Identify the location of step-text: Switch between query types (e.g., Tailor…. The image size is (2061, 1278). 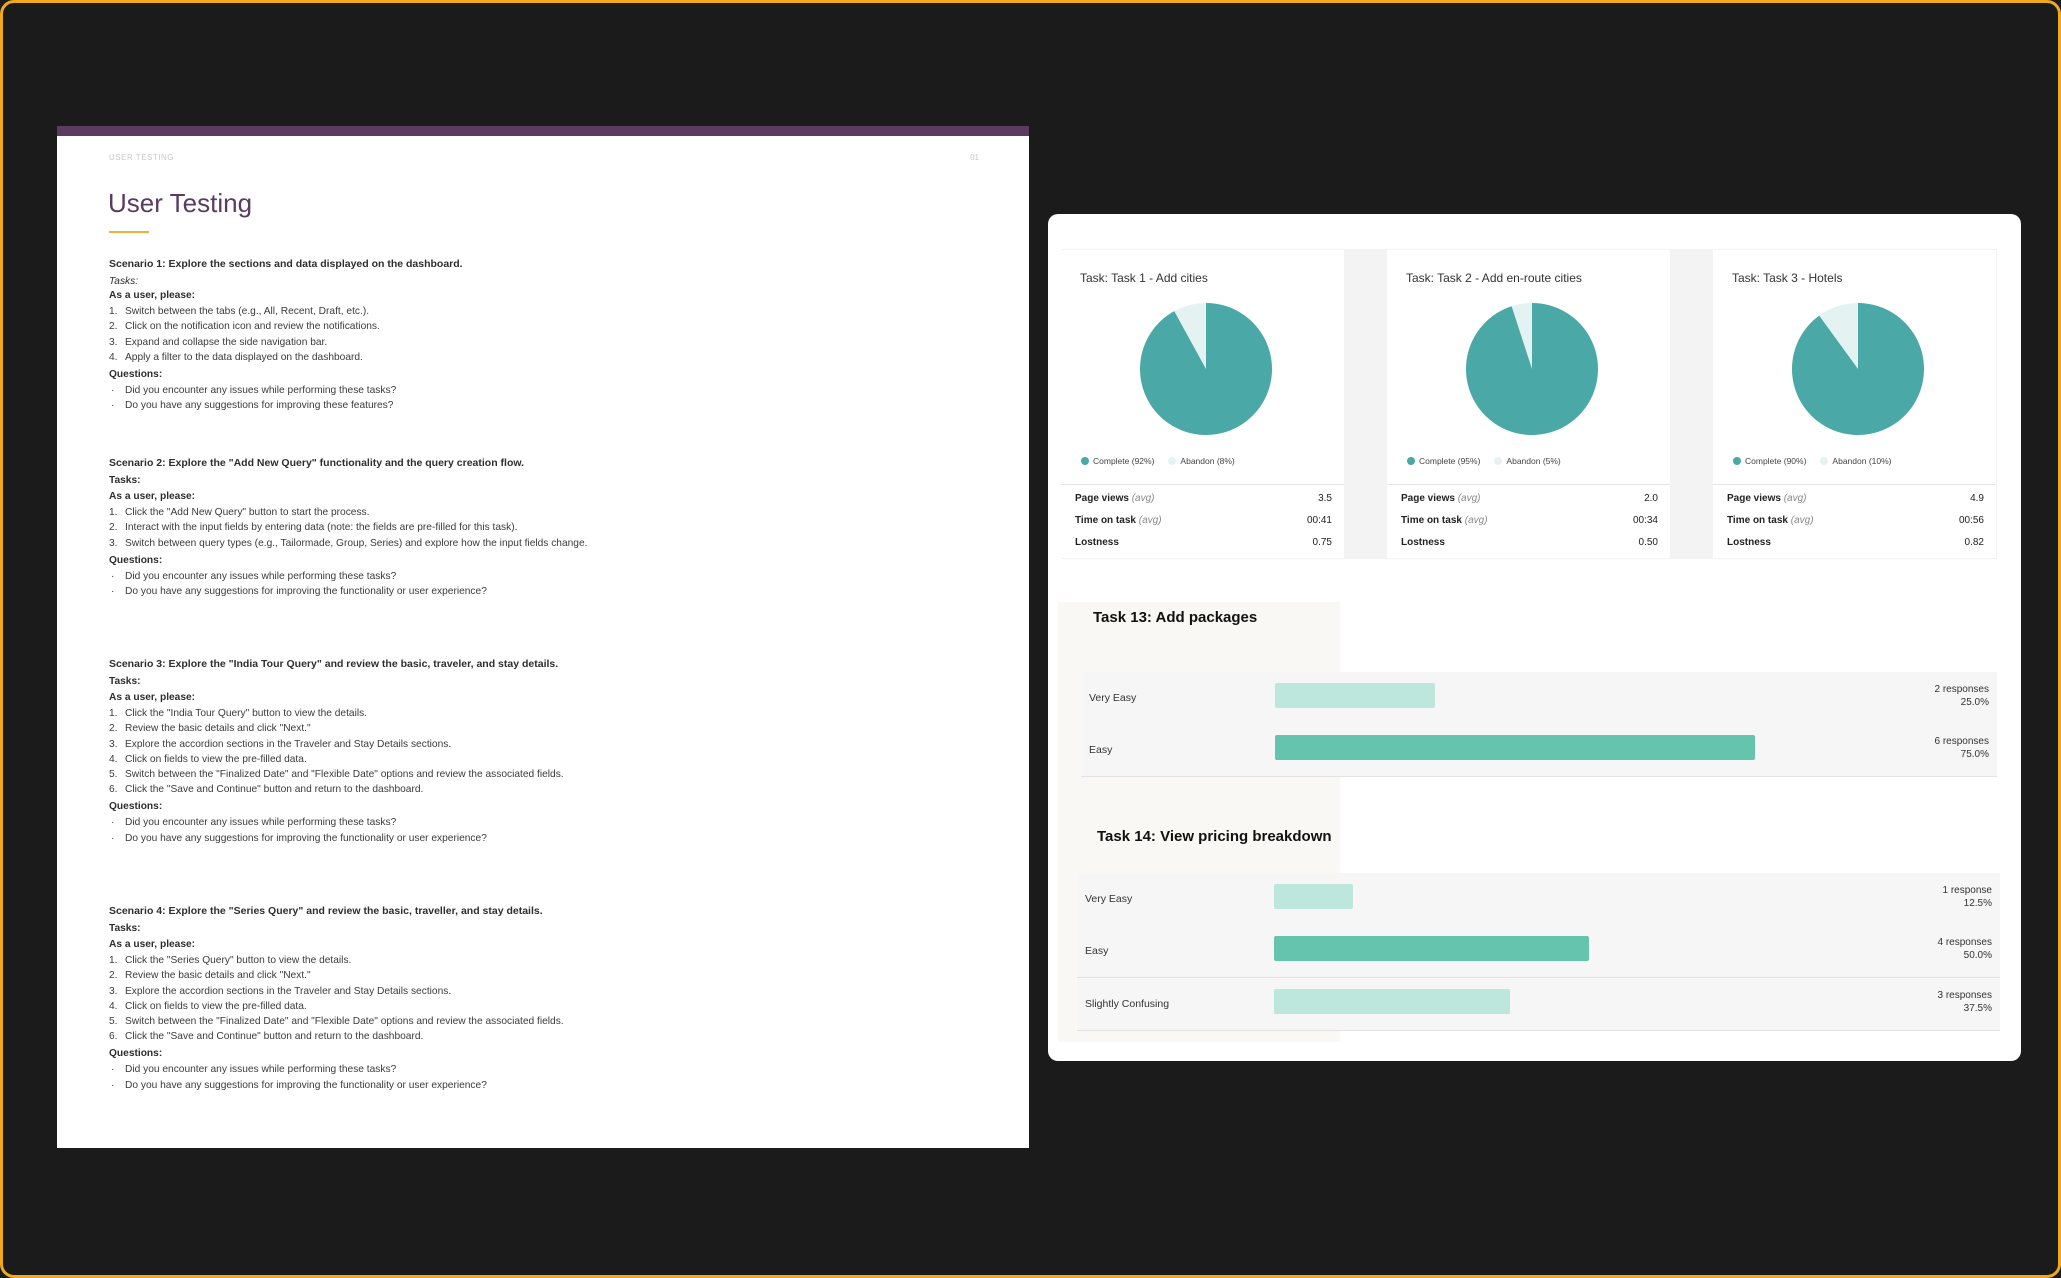
(356, 543).